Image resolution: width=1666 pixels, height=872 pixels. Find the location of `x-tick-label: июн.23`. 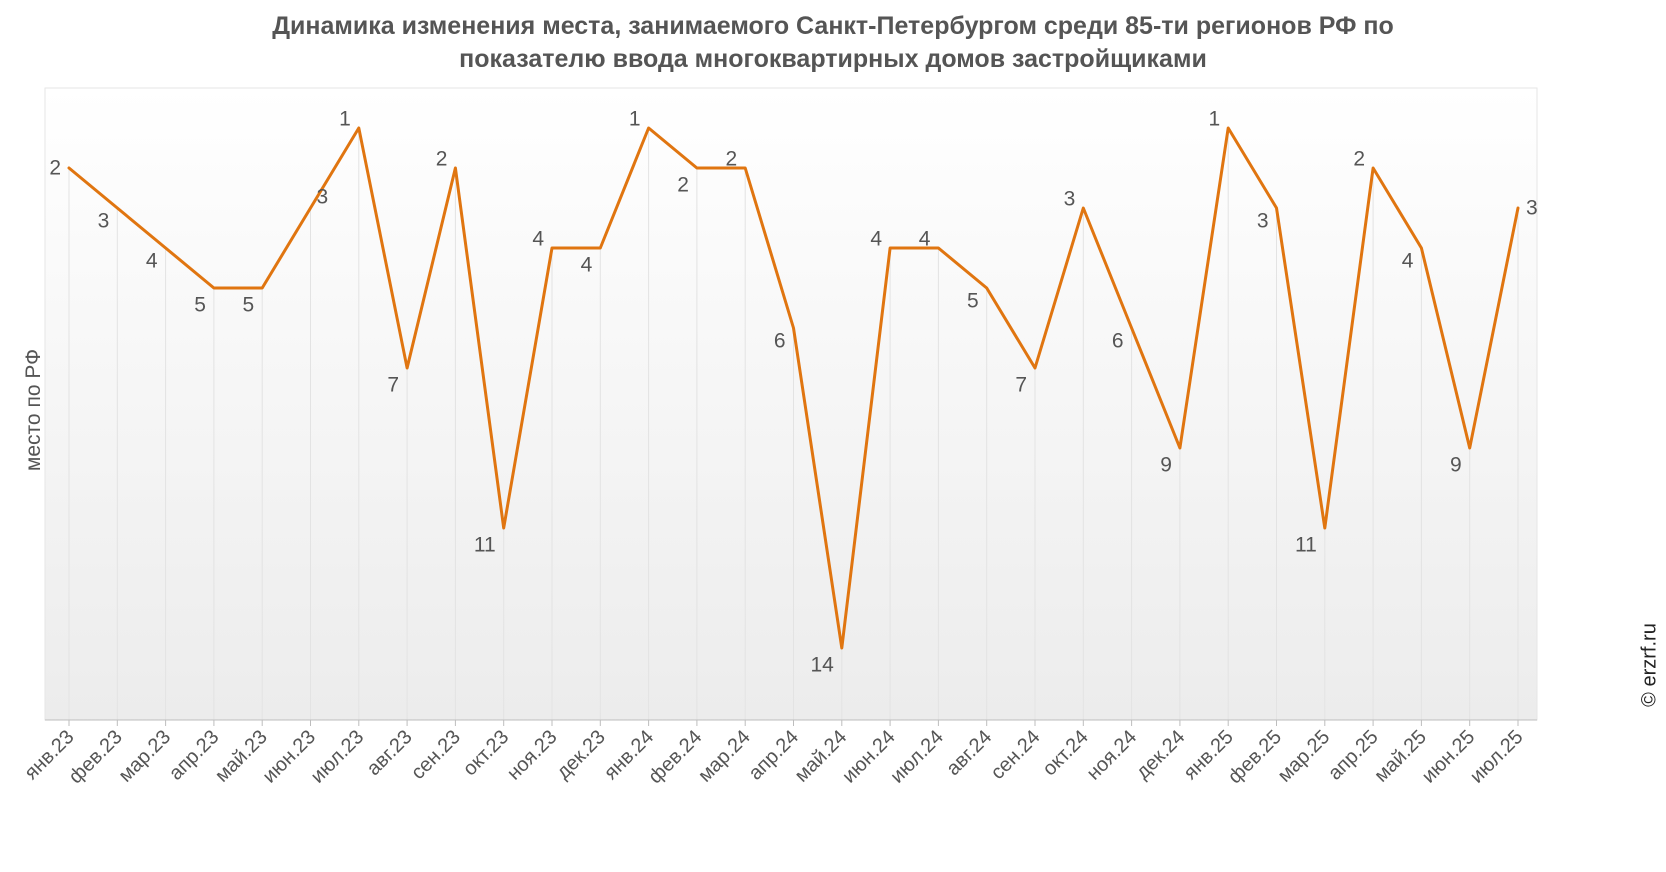

x-tick-label: июн.23 is located at coordinates (289, 757).